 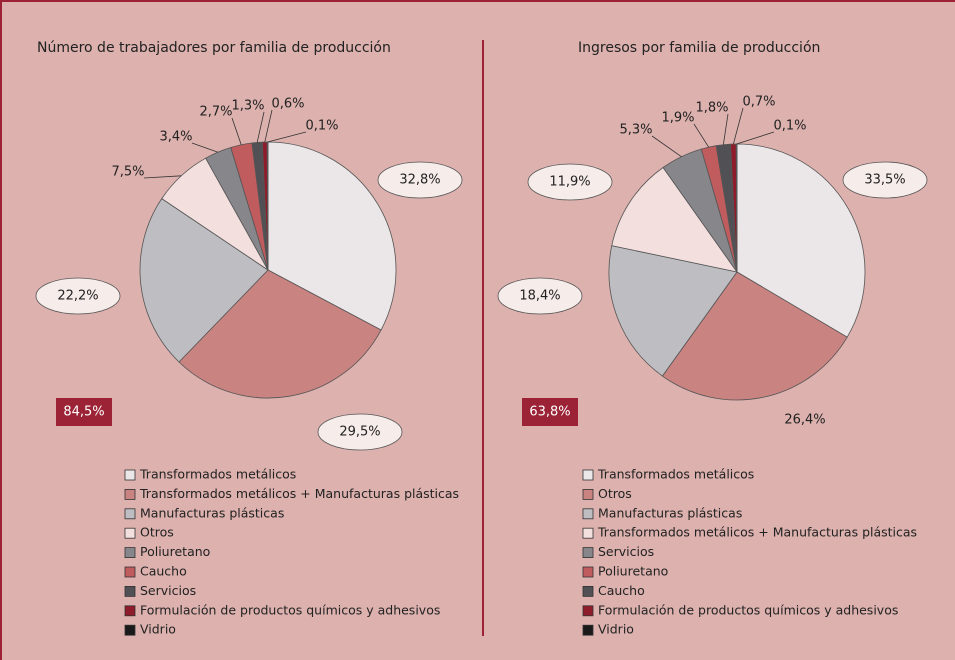 I want to click on data-label: 2,7%, so click(x=215, y=112).